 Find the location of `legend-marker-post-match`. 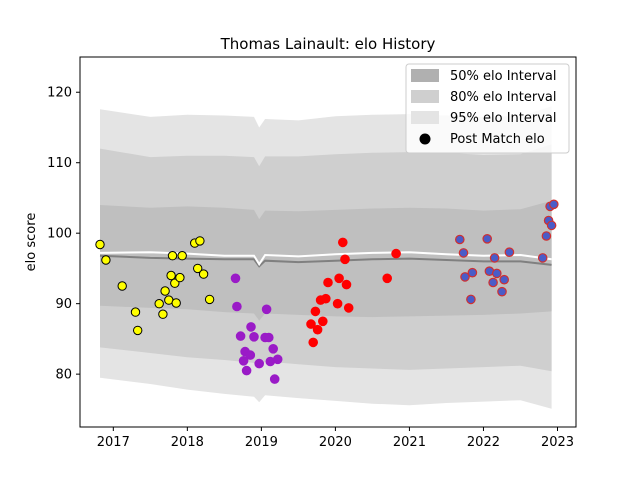

legend-marker-post-match is located at coordinates (425, 139).